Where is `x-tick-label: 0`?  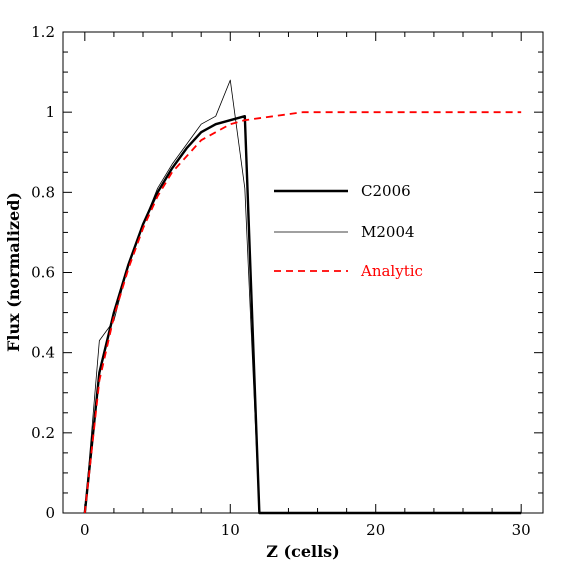
x-tick-label: 0 is located at coordinates (85, 530).